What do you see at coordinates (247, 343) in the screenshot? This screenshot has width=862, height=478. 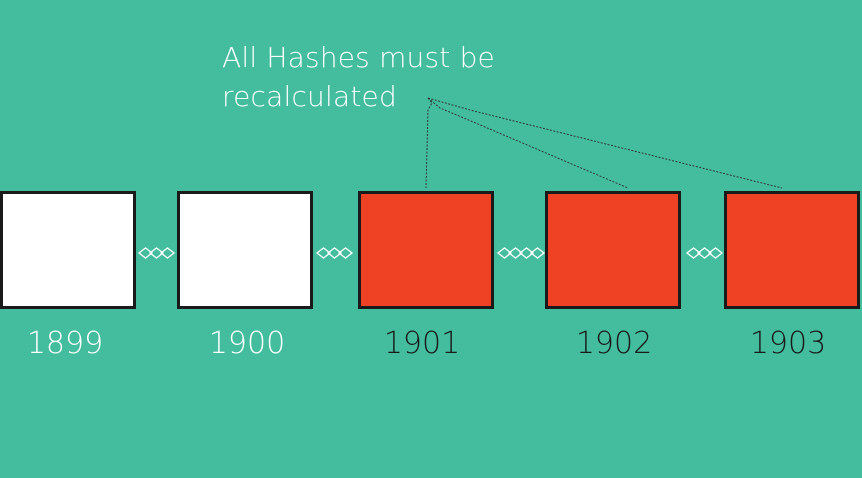 I see `block-year-label: 1900` at bounding box center [247, 343].